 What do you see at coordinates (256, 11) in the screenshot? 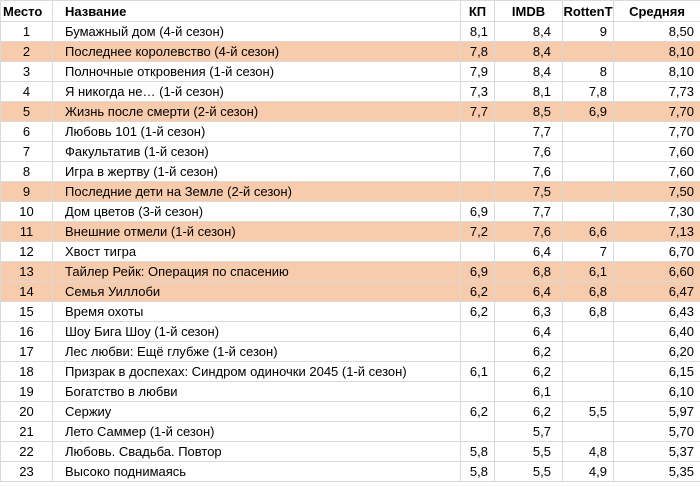
I see `header-cell: Название` at bounding box center [256, 11].